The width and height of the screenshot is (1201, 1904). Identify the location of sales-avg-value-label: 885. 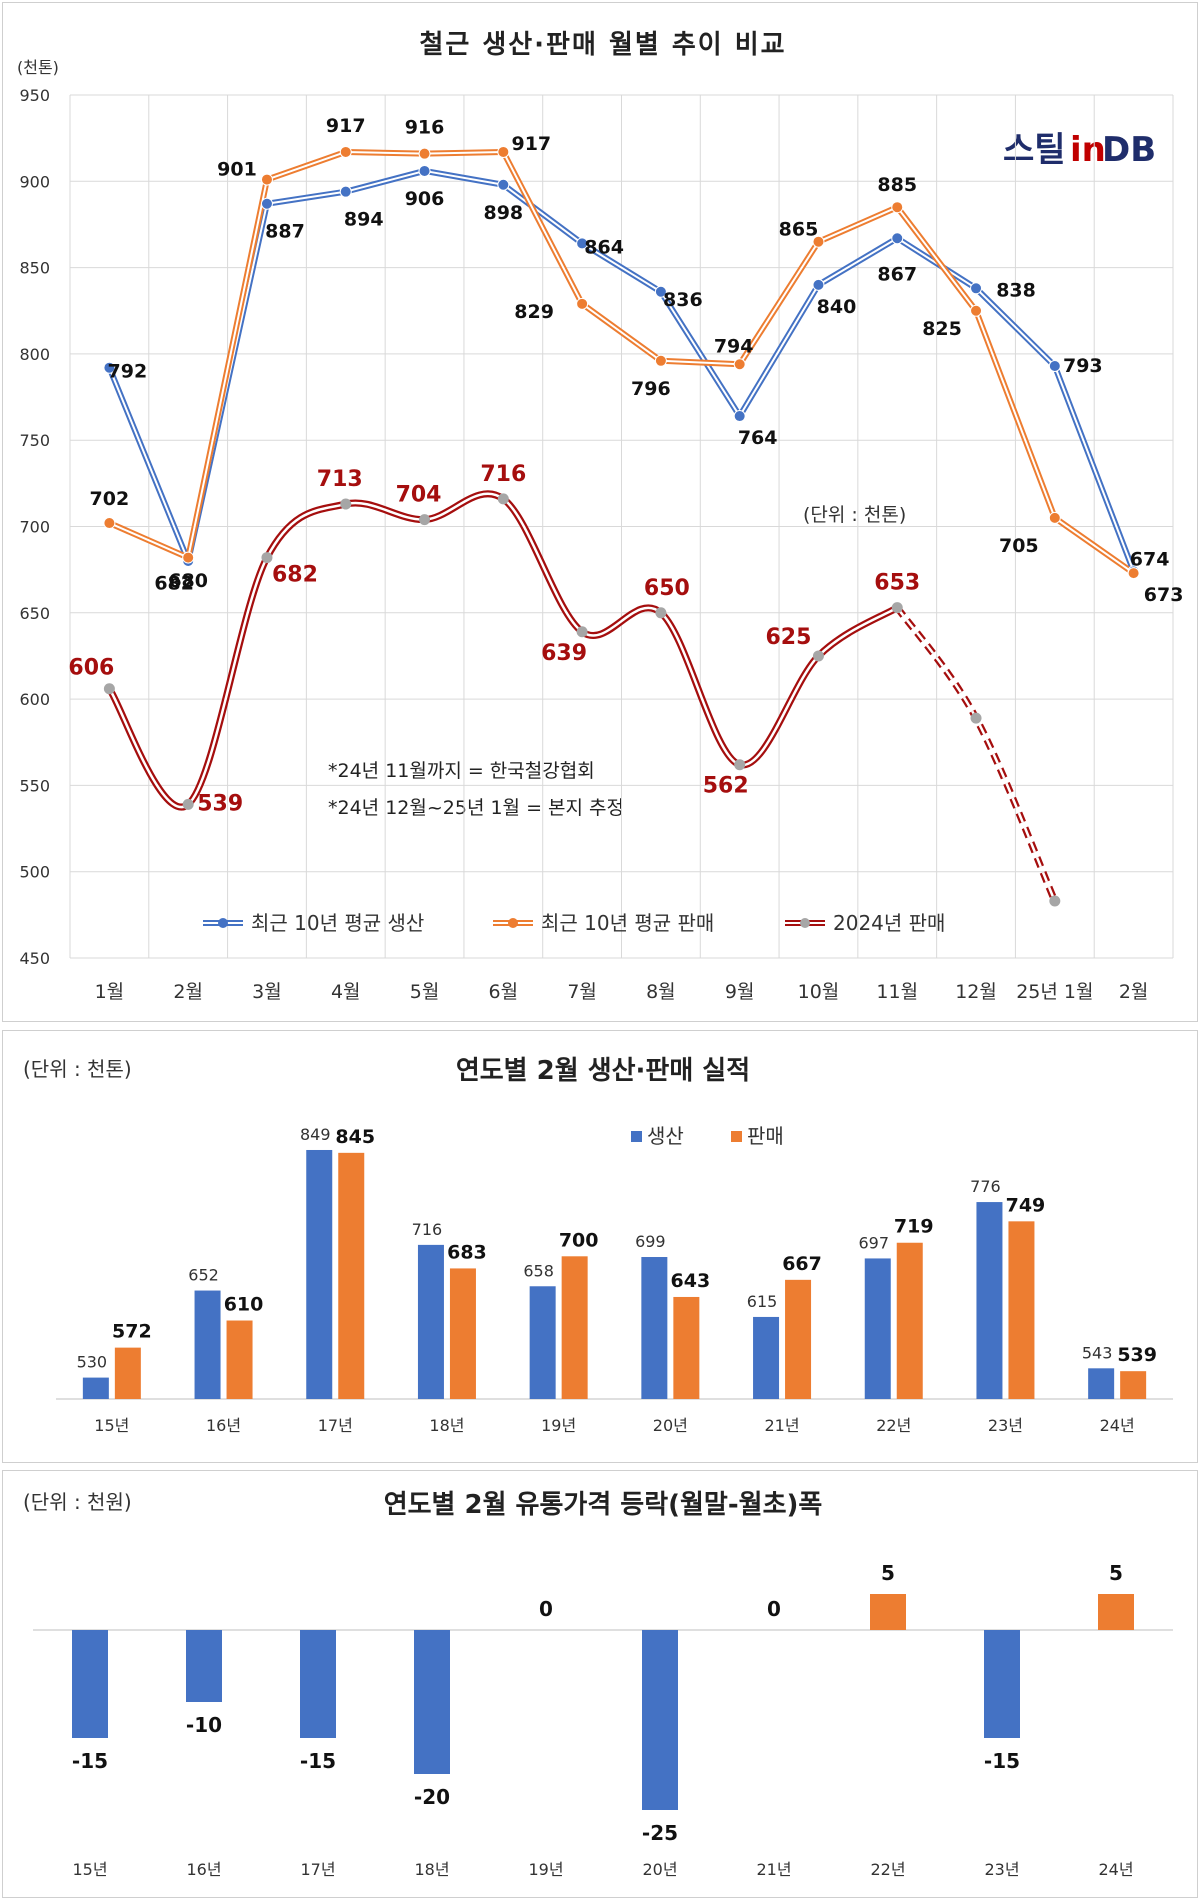
(897, 185).